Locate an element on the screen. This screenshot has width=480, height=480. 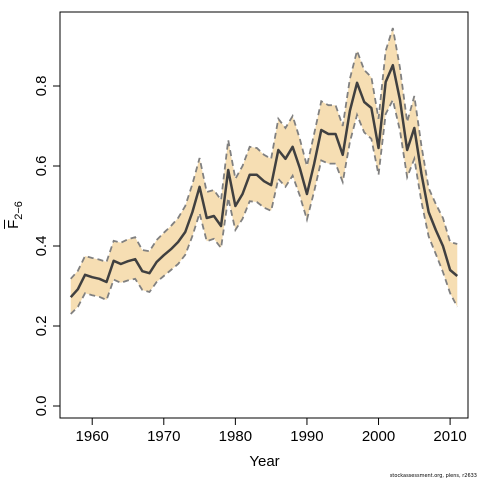
y-axis-title-main: F is located at coordinates (13, 224).